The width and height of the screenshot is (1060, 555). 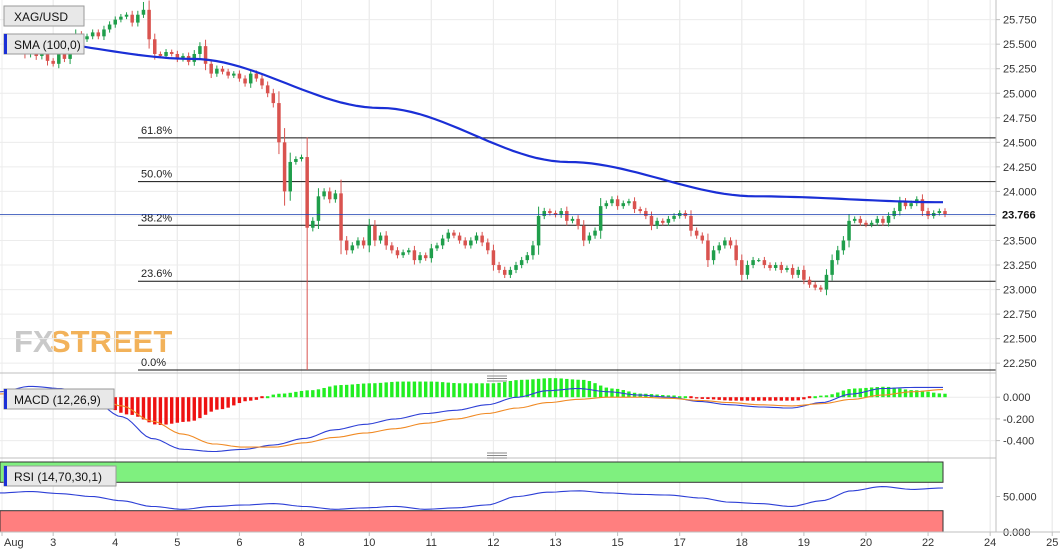 I want to click on y-tick-label-main: 24.250, so click(x=1020, y=168).